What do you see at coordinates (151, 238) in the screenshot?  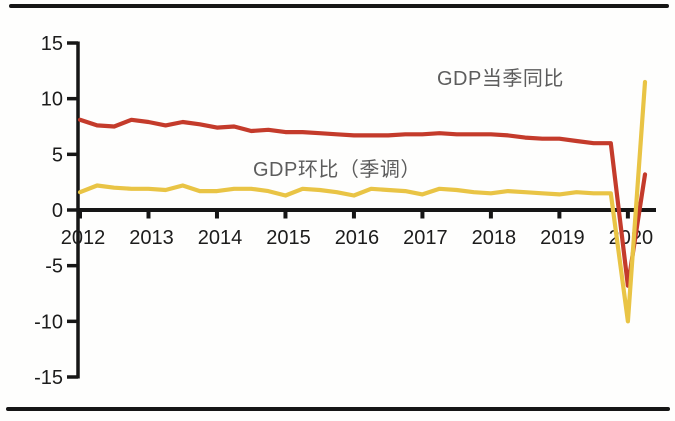 I see `x-tick-label: 2013` at bounding box center [151, 238].